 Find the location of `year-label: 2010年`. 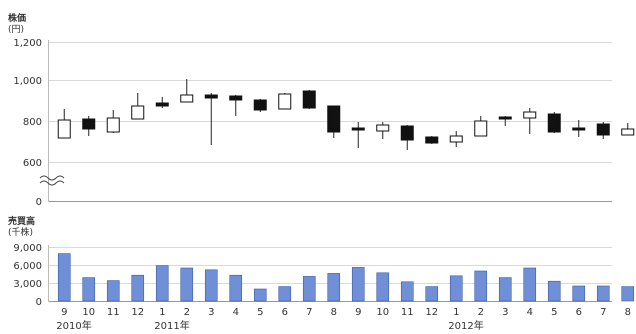

year-label: 2010年 is located at coordinates (73, 325).